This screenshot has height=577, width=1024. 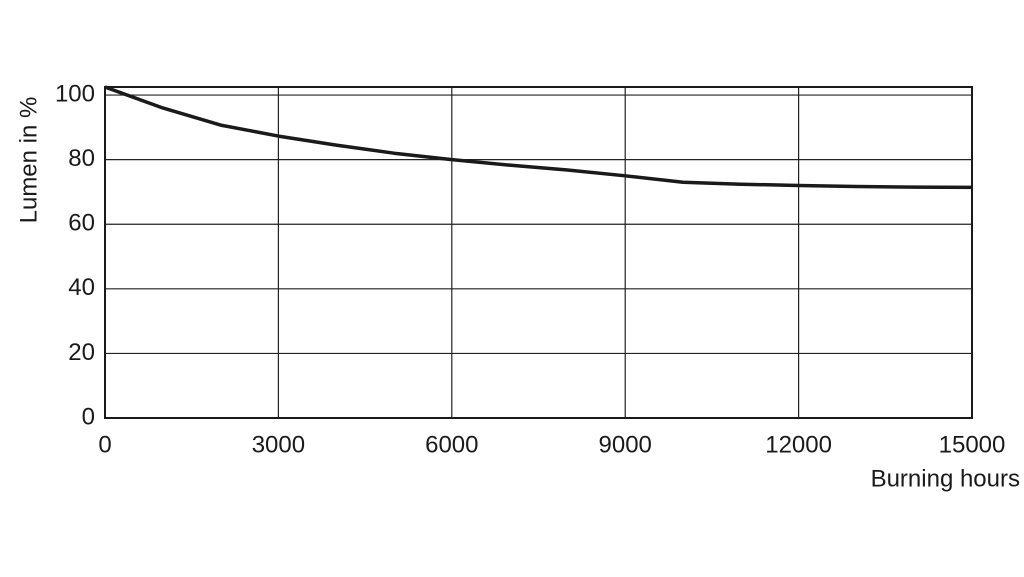 What do you see at coordinates (81, 158) in the screenshot?
I see `y-tick-label: 80` at bounding box center [81, 158].